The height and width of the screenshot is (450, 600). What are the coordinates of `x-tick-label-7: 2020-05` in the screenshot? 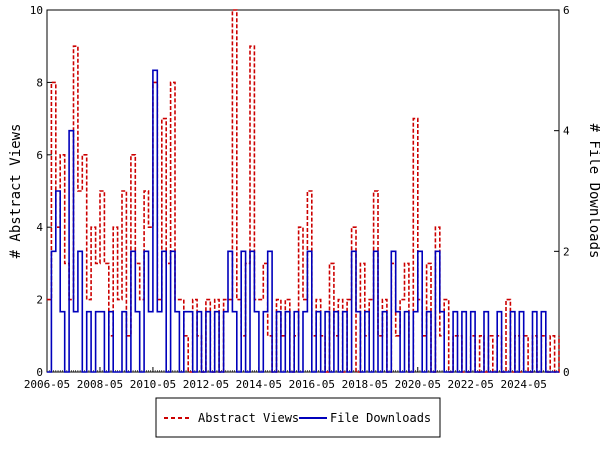 It's located at (418, 384).